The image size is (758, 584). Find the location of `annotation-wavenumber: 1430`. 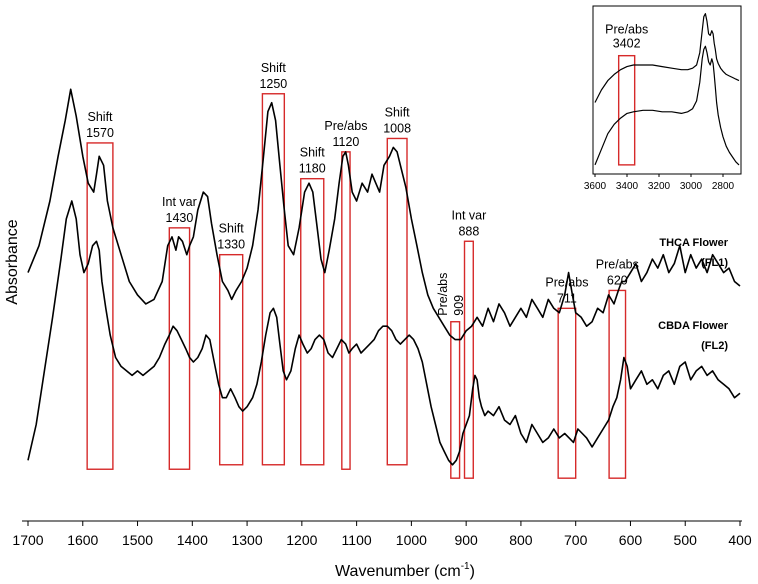

annotation-wavenumber: 1430 is located at coordinates (180, 218).